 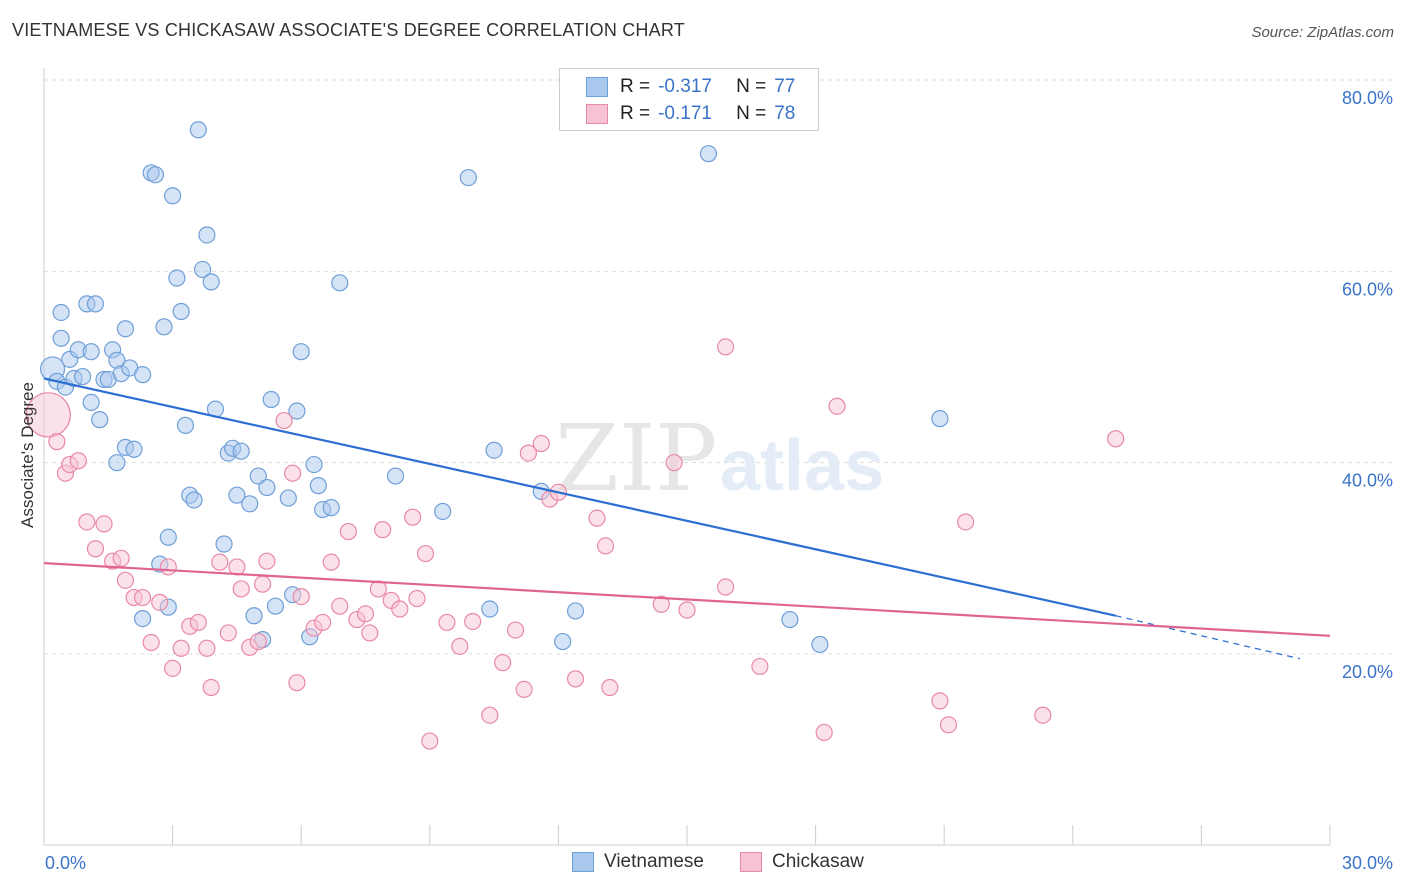 I want to click on bottom-legend-vietnamese: Vietnamese, so click(x=638, y=862).